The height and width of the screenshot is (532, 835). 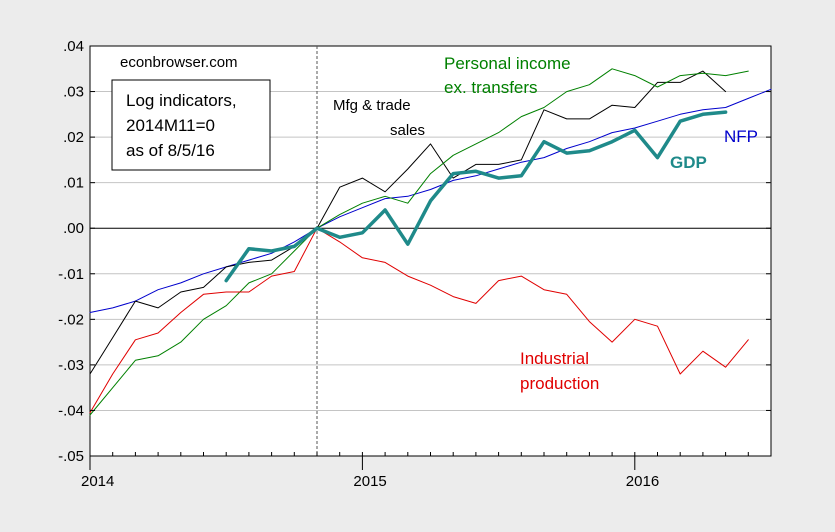 I want to click on annotation-mfg-trade-1: Mfg & trade, so click(x=372, y=105).